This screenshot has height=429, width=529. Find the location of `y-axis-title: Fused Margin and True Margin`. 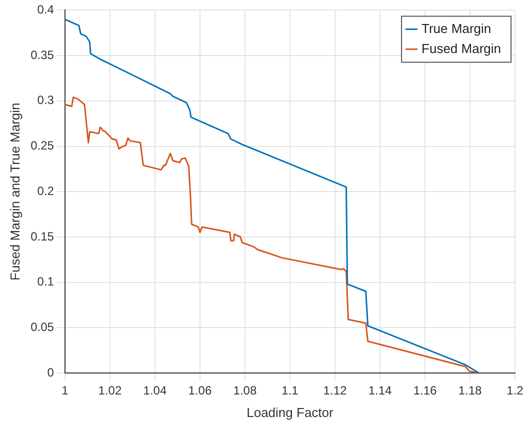

y-axis-title: Fused Margin and True Margin is located at coordinates (14, 191).